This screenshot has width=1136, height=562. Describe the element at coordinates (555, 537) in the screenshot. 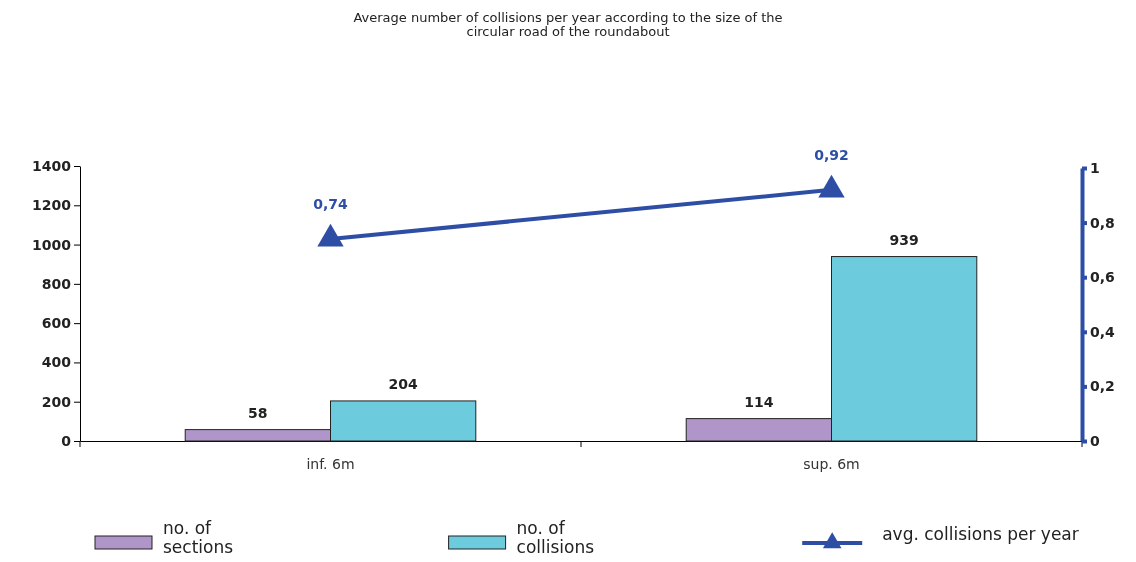

I see `legend-label: no. of collisions` at that location.